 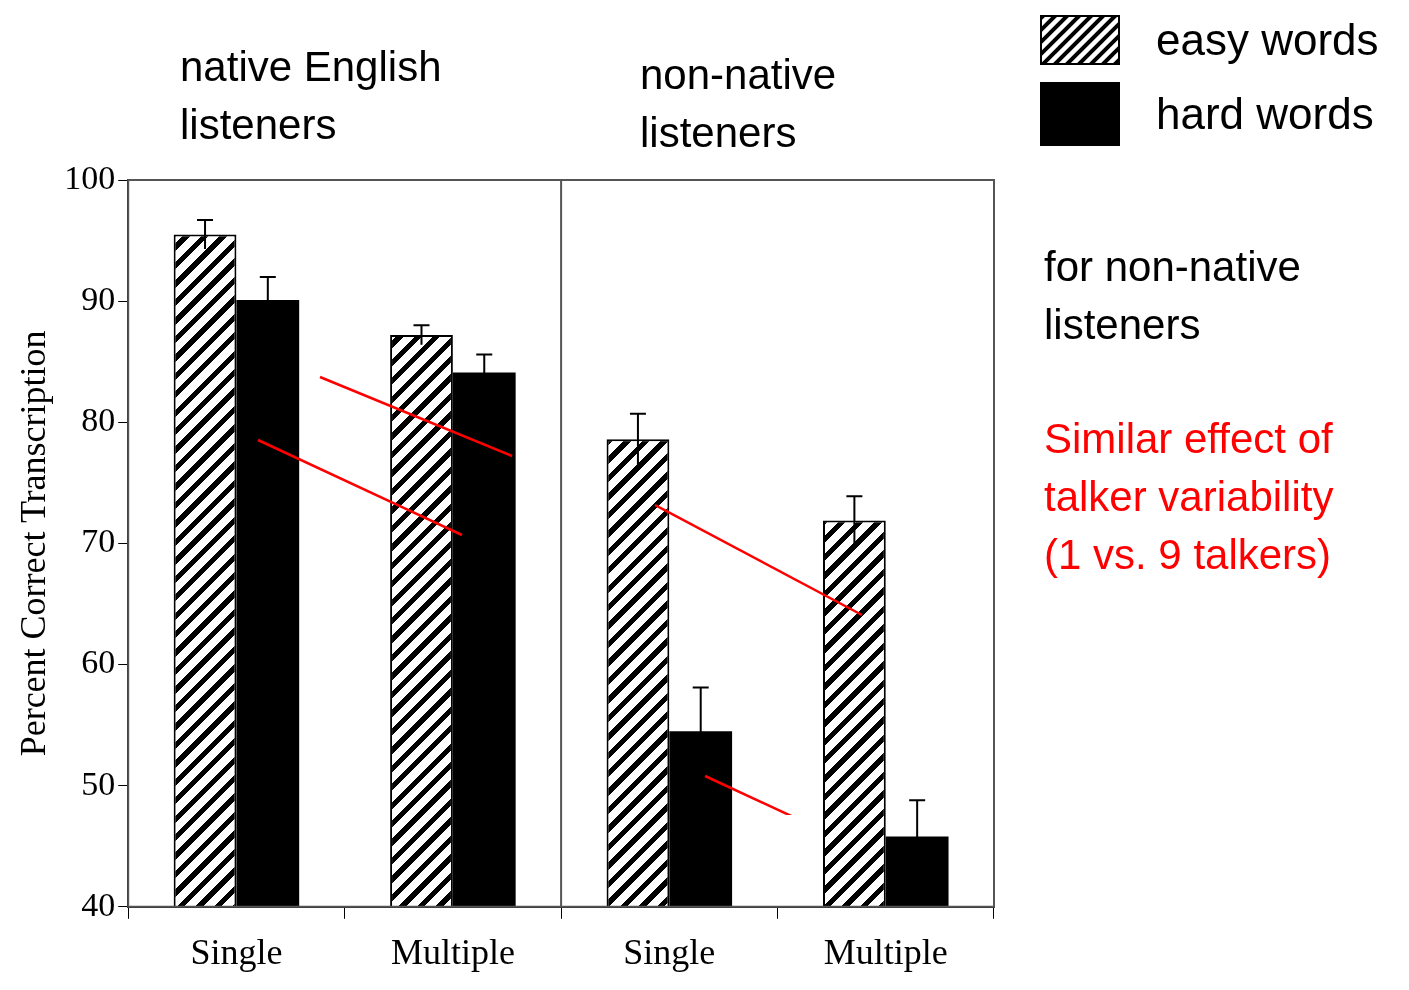 I want to click on y-tick-label: 50, so click(x=98, y=783).